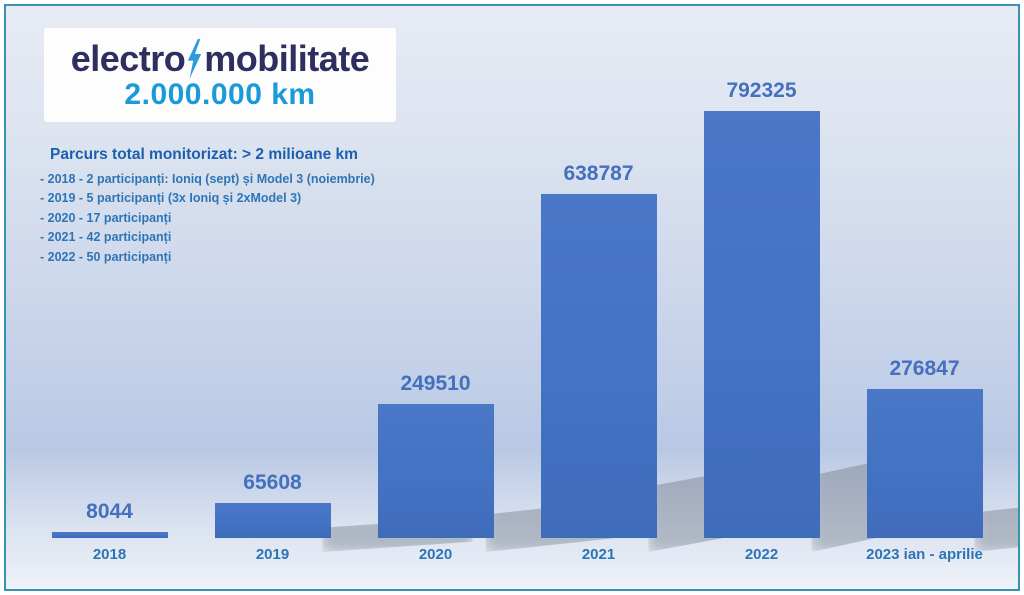  I want to click on brand-logo: electro mobilitate, so click(220, 59).